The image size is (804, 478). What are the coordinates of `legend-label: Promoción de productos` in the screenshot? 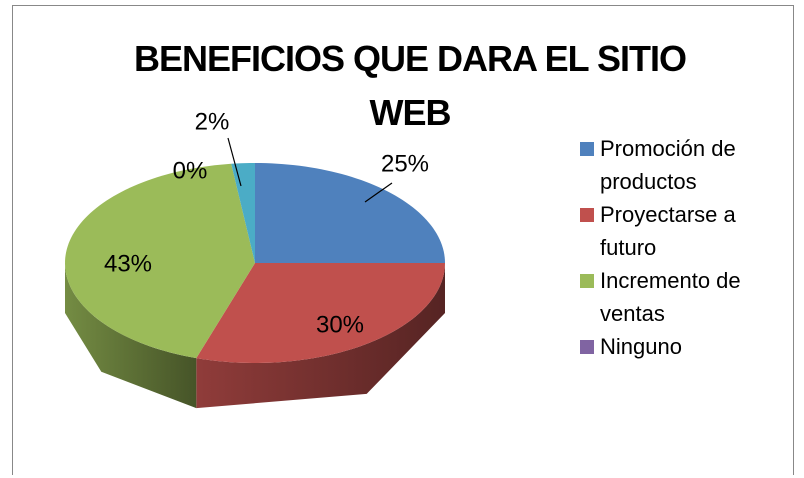 It's located at (668, 165).